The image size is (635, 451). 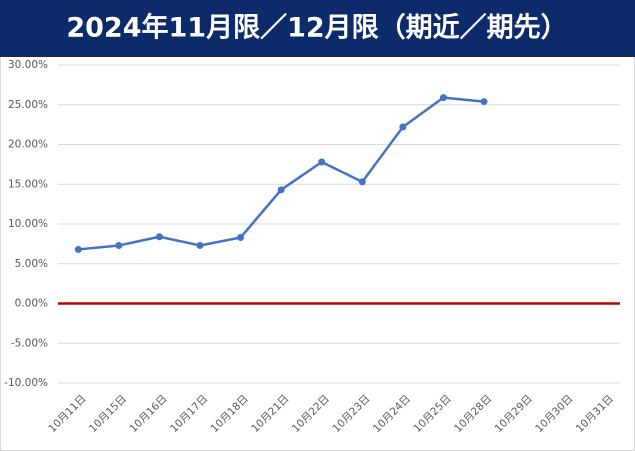 What do you see at coordinates (28, 224) in the screenshot?
I see `y-tick-label: 10.00%` at bounding box center [28, 224].